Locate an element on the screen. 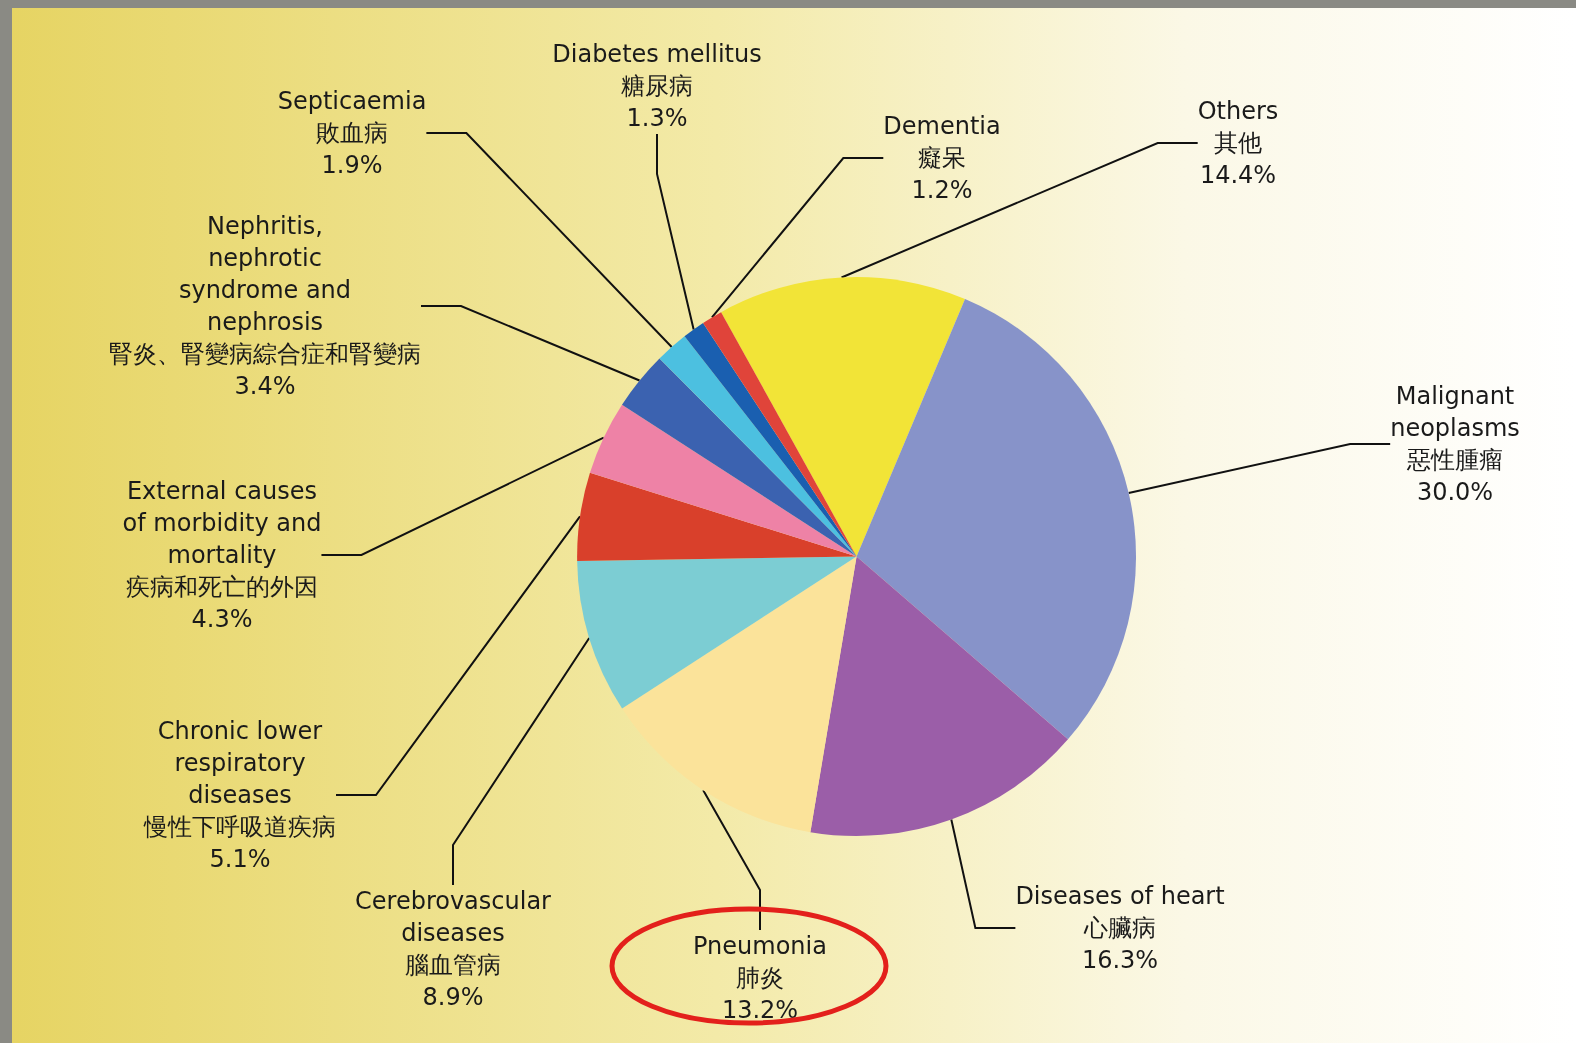 This screenshot has height=1043, width=1576. slice-label: Diabetes mellitus 糖尿病 is located at coordinates (657, 70).